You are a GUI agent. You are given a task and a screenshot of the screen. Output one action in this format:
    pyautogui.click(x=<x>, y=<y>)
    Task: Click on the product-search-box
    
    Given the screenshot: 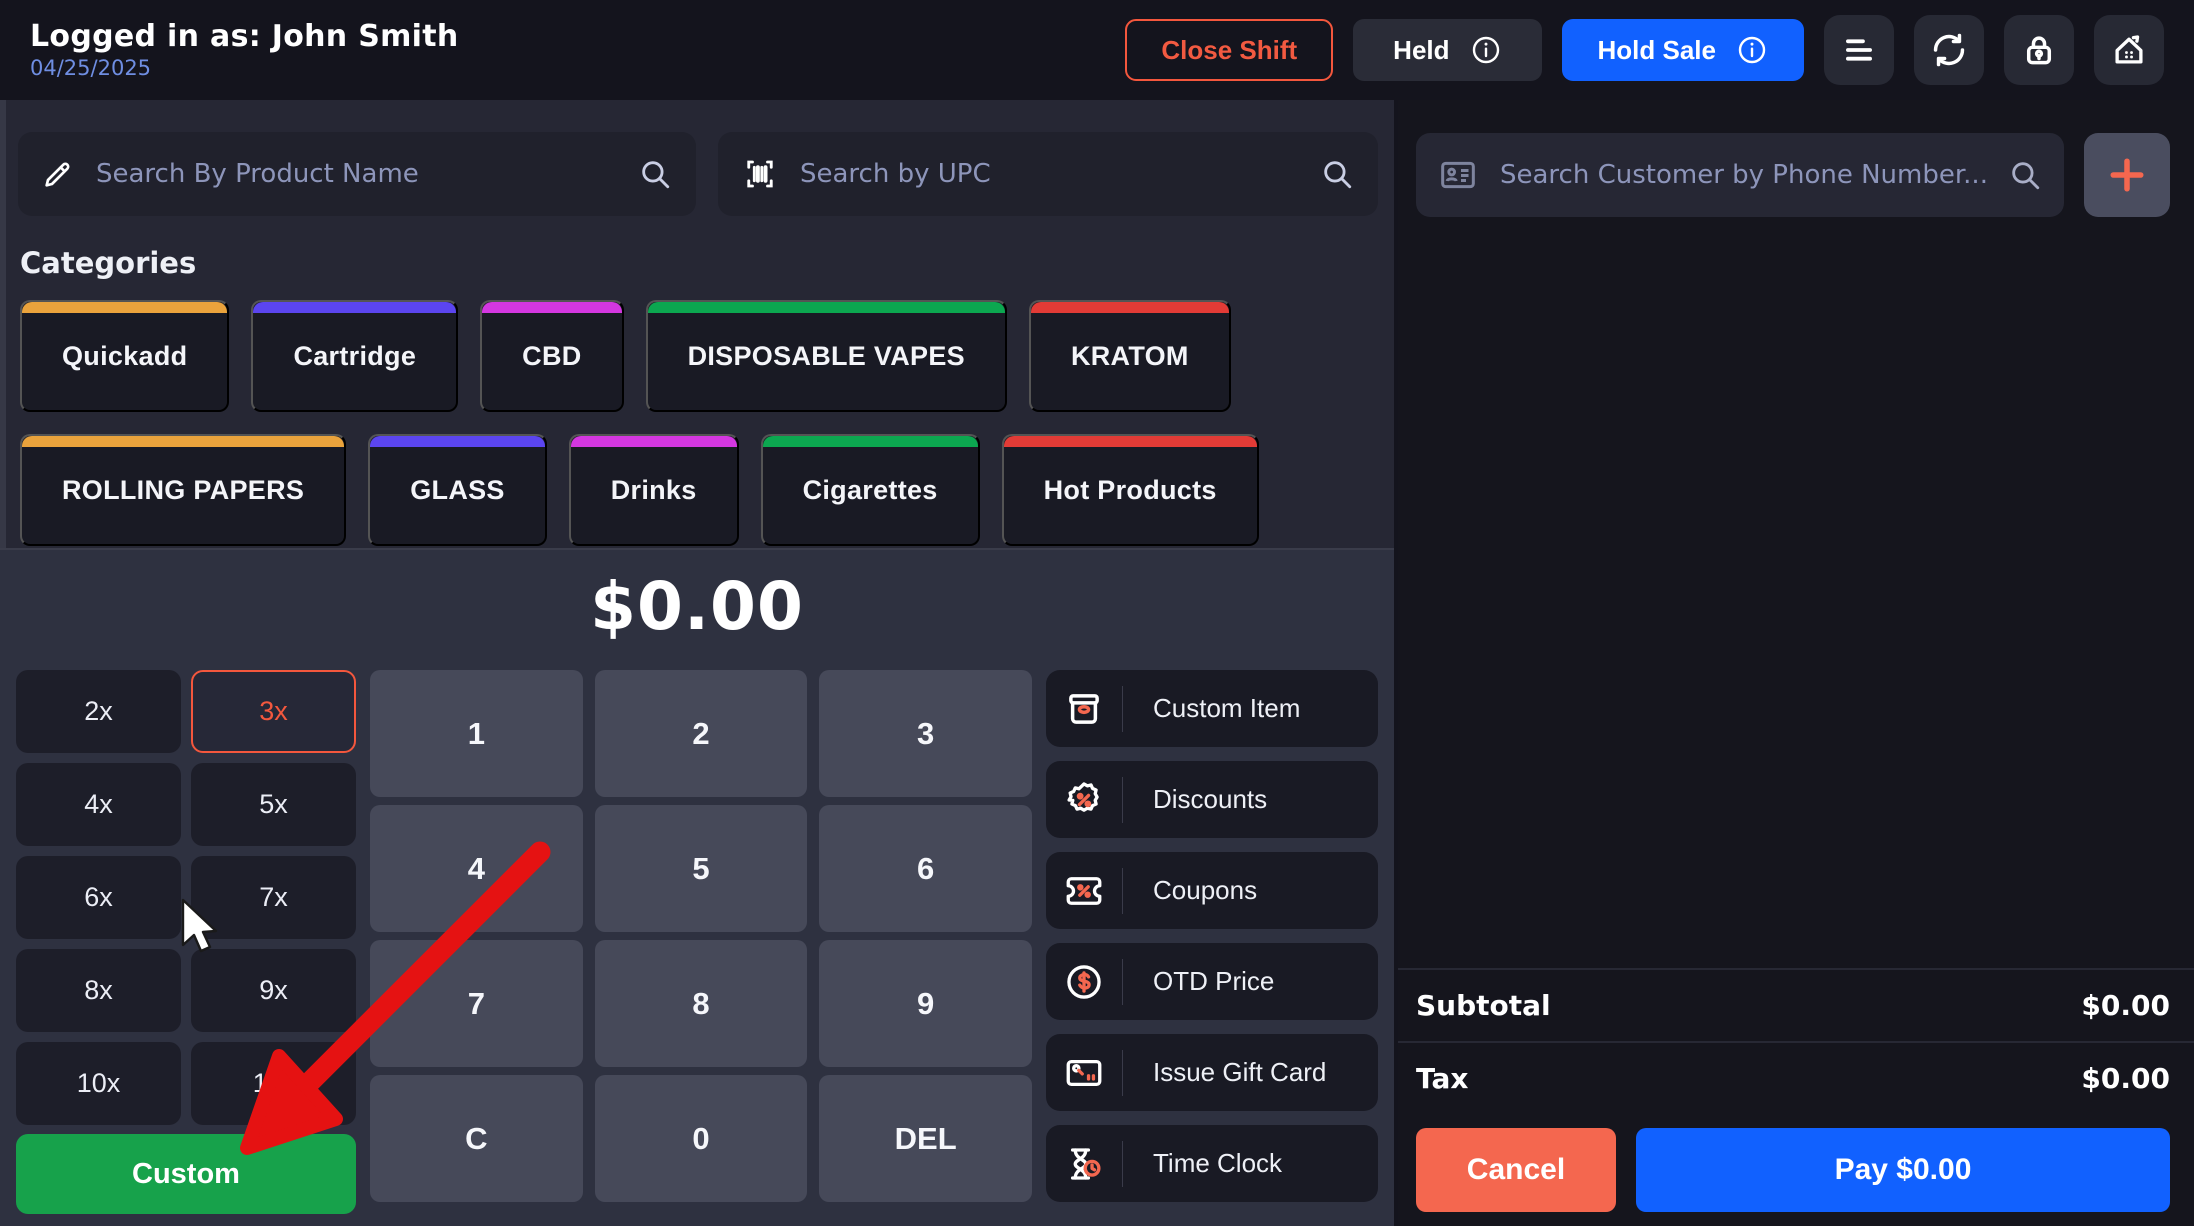 What is the action you would take?
    pyautogui.click(x=357, y=174)
    